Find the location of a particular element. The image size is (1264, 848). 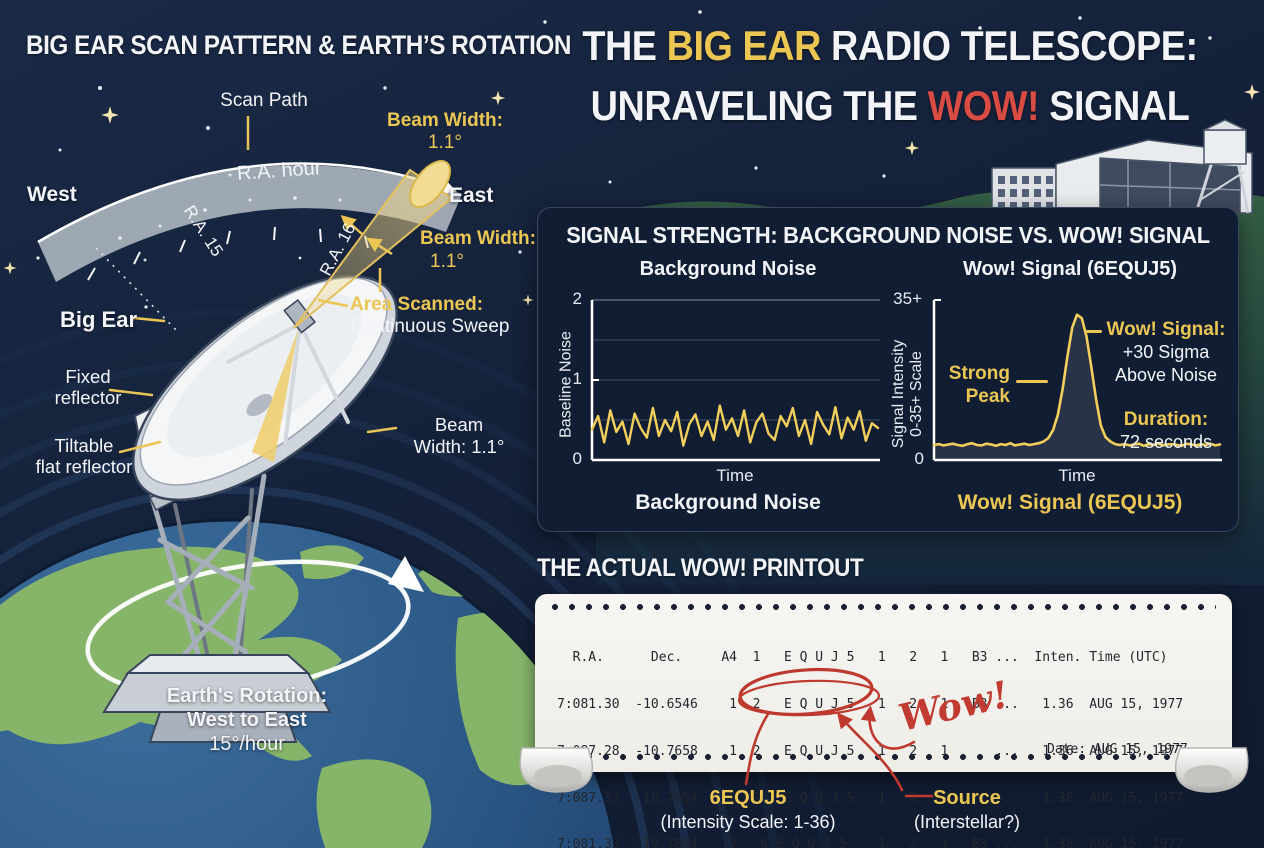

noise-caption: Background Noise is located at coordinates (728, 502).